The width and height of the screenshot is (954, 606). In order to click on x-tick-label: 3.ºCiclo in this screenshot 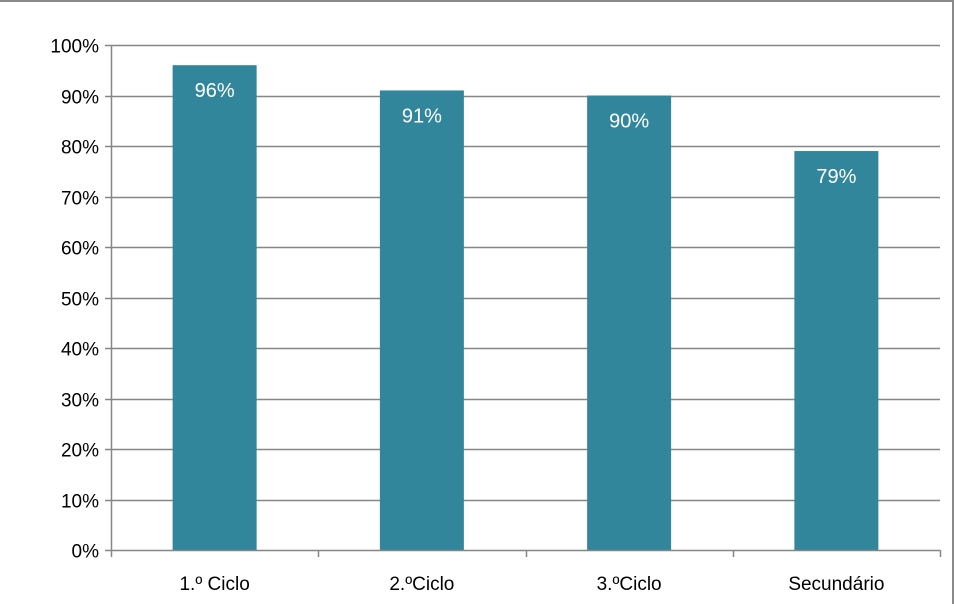, I will do `click(629, 584)`.